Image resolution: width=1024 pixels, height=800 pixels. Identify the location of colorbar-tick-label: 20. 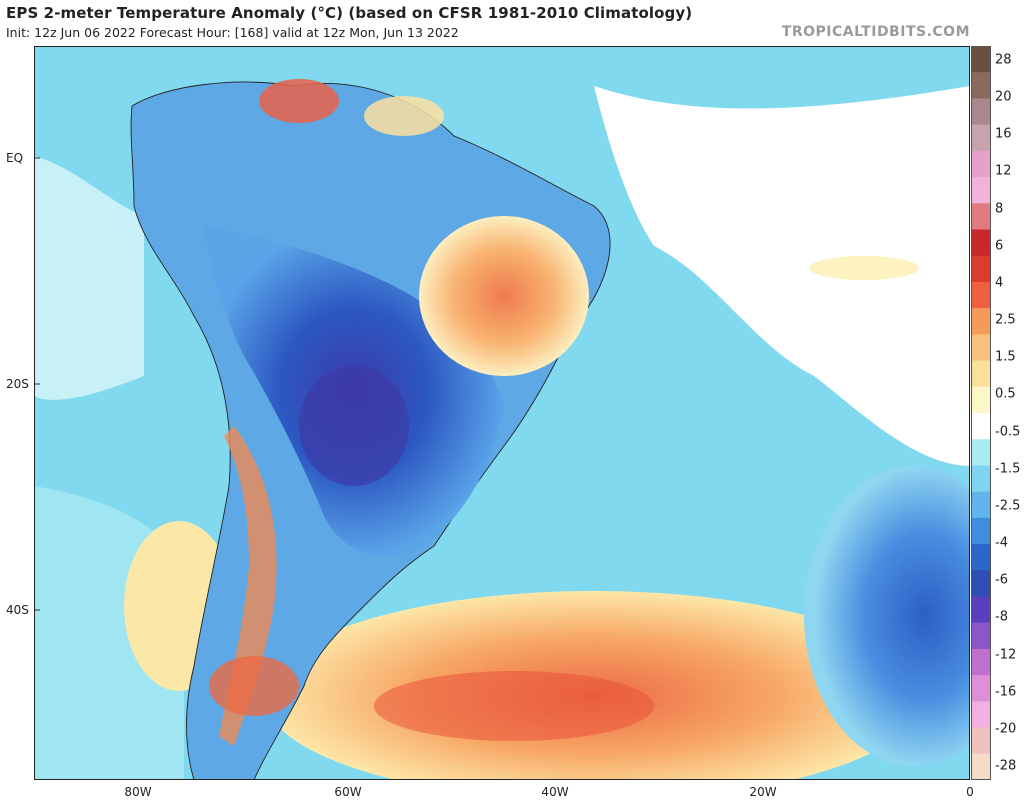
(1003, 97).